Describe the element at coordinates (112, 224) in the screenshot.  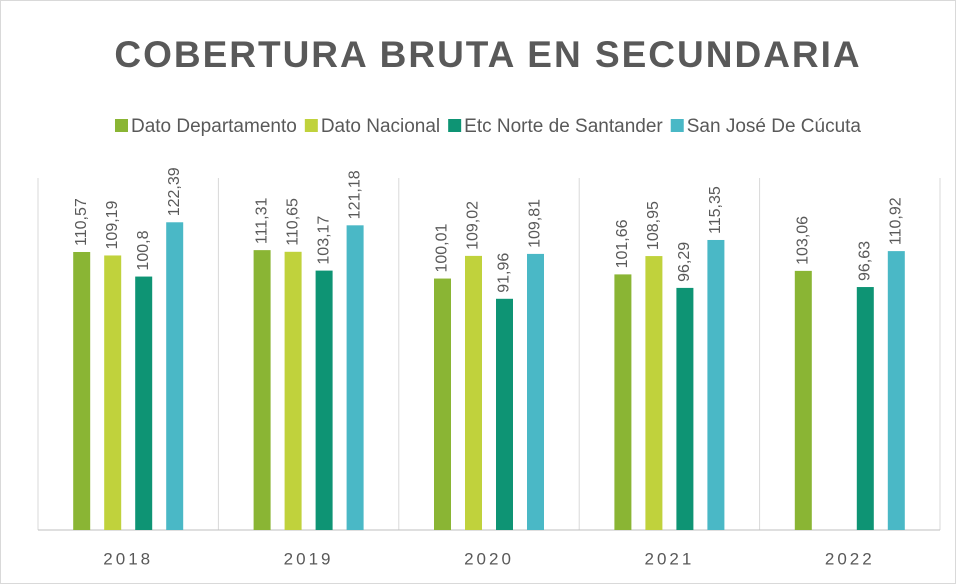
I see `data-label: 109,19` at that location.